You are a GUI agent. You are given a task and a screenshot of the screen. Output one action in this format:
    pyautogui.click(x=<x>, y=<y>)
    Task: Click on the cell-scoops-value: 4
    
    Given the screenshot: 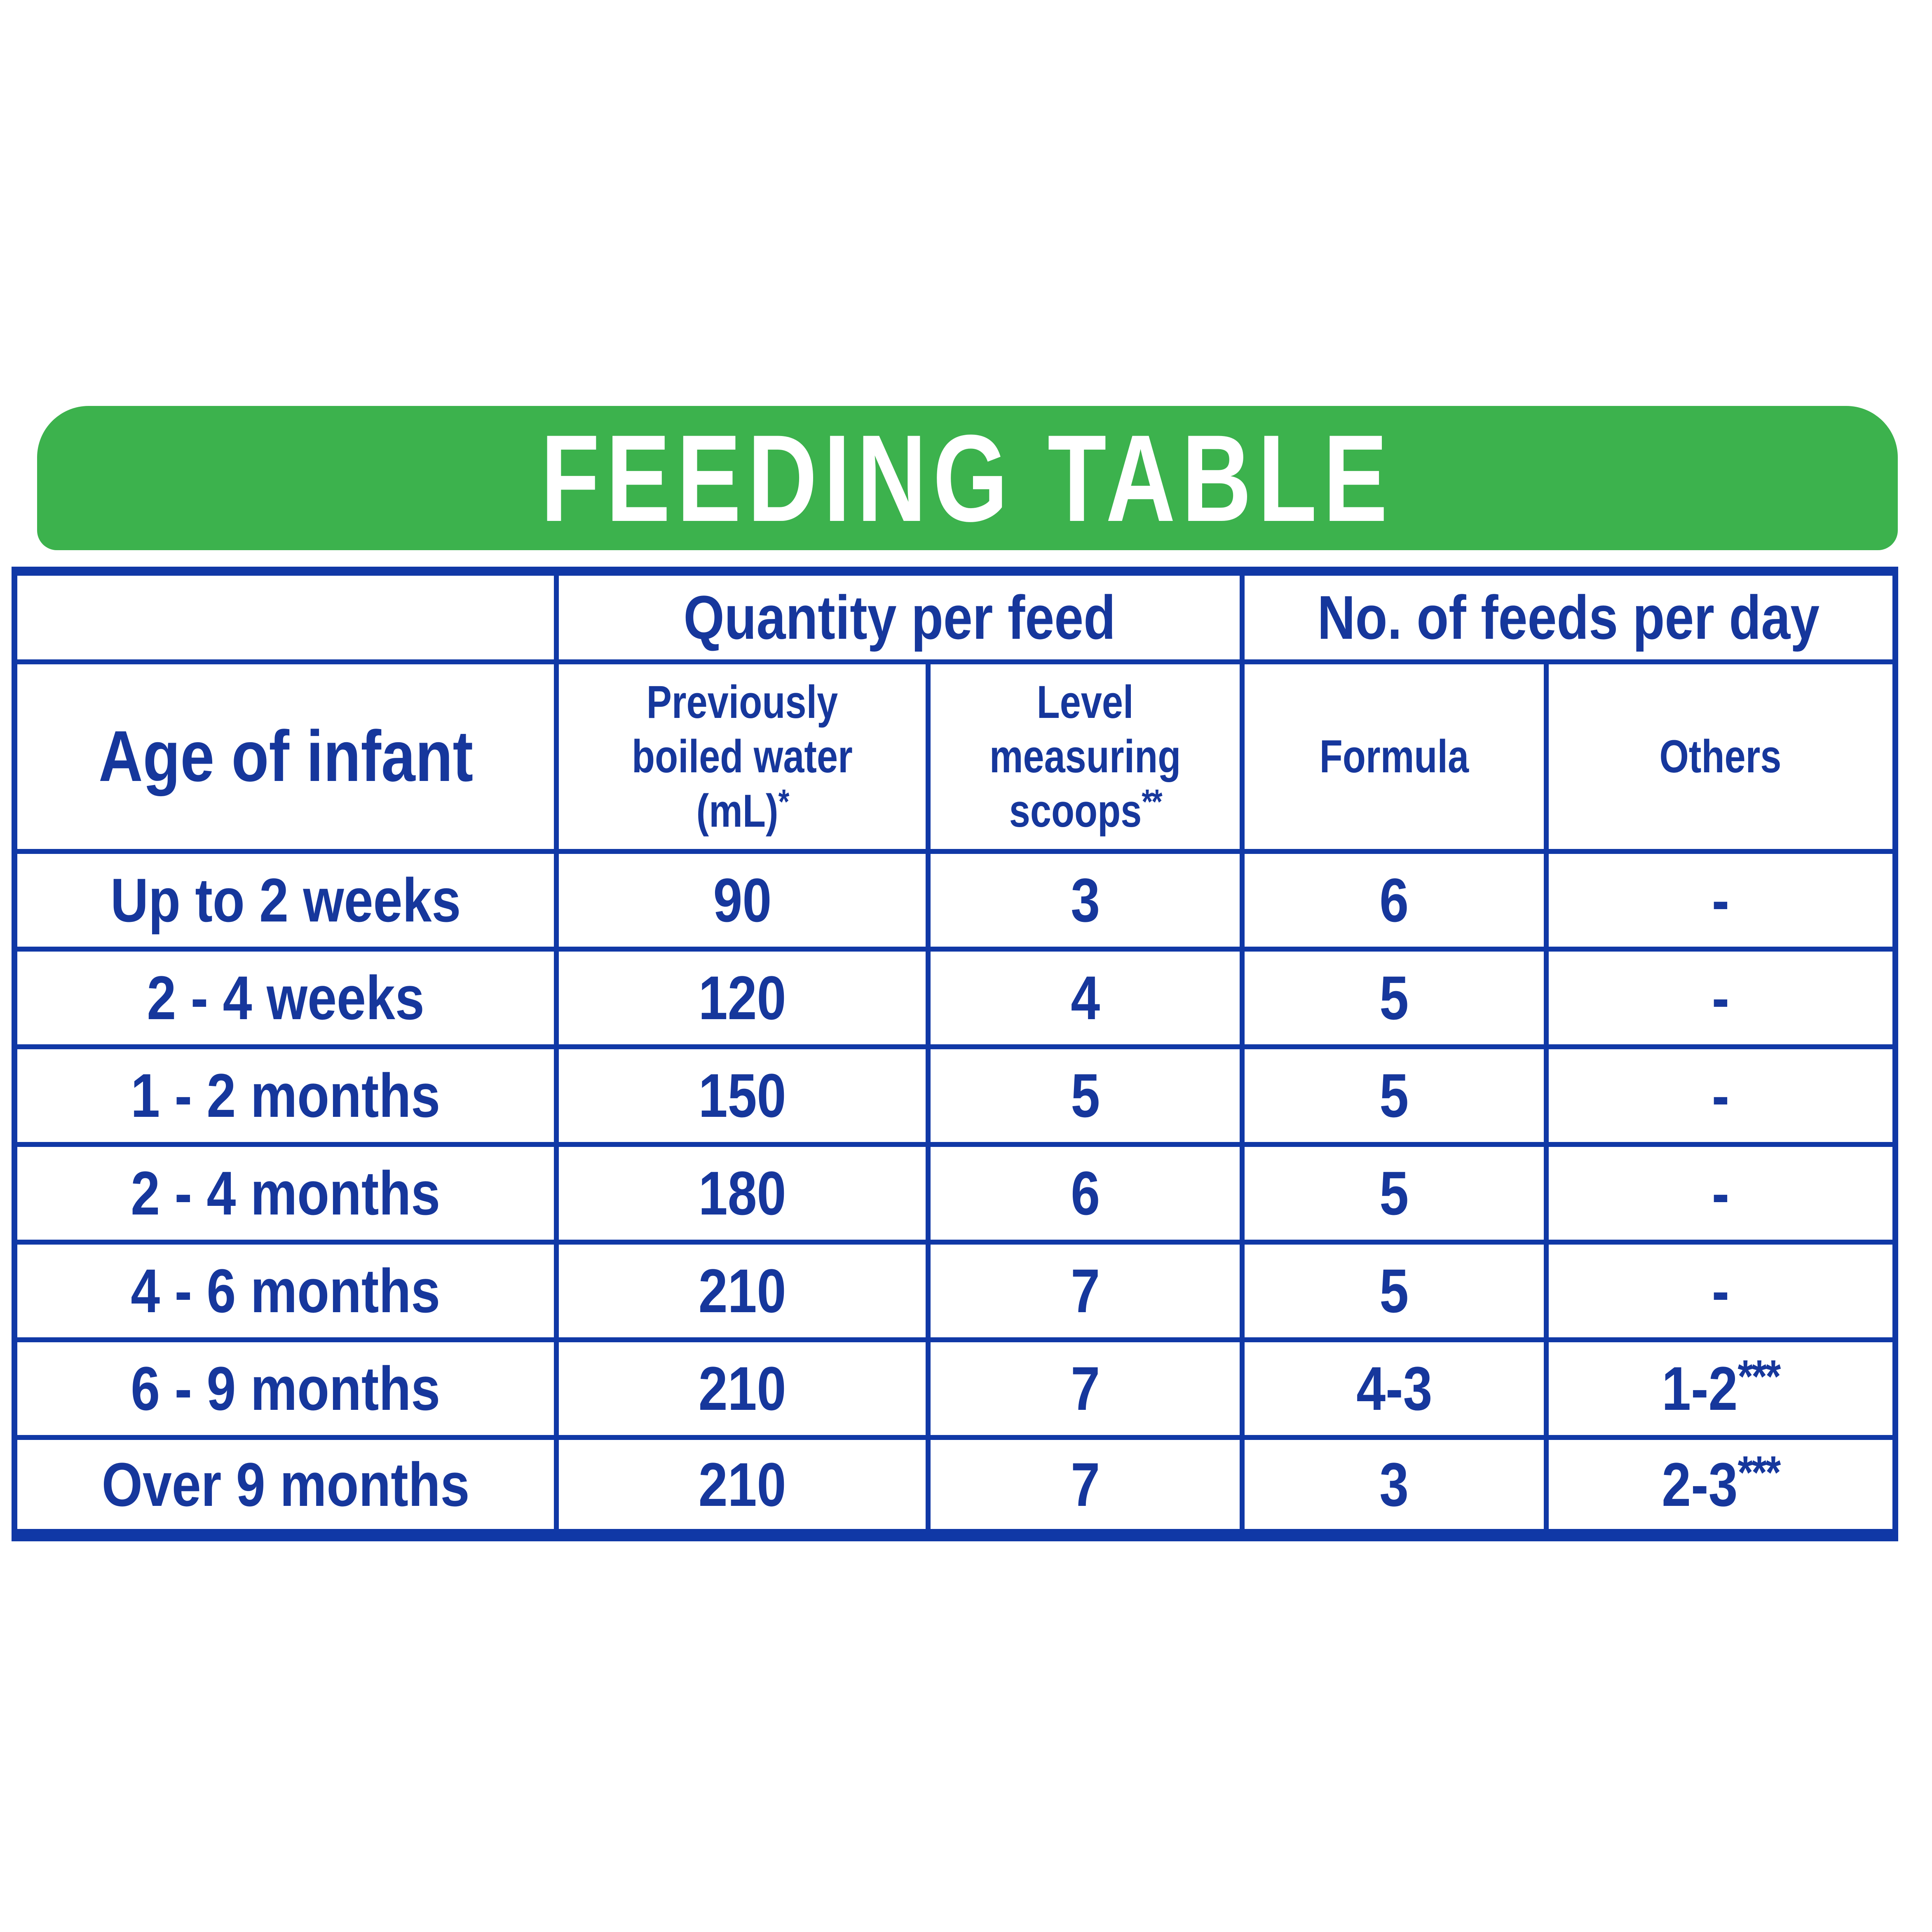 What is the action you would take?
    pyautogui.click(x=1085, y=997)
    